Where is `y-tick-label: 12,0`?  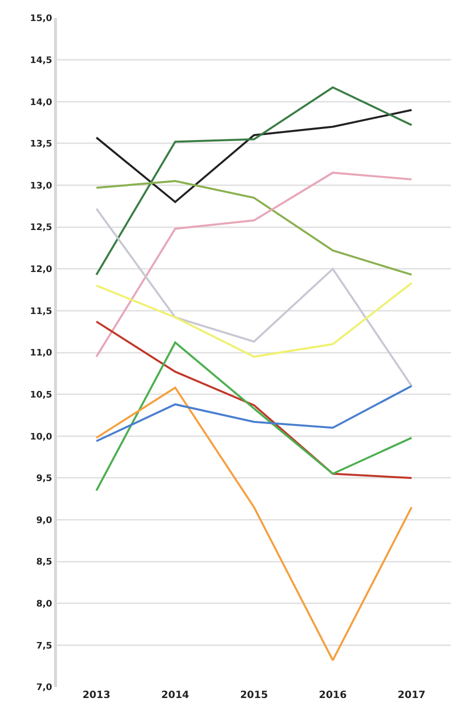
y-tick-label: 12,0 is located at coordinates (41, 270).